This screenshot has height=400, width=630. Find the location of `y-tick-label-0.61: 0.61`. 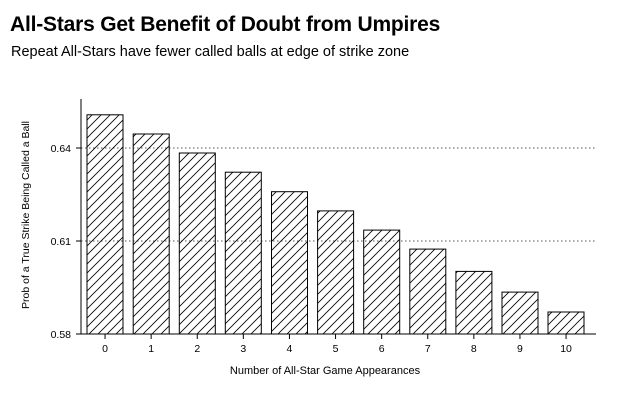

y-tick-label-0.61: 0.61 is located at coordinates (61, 242).